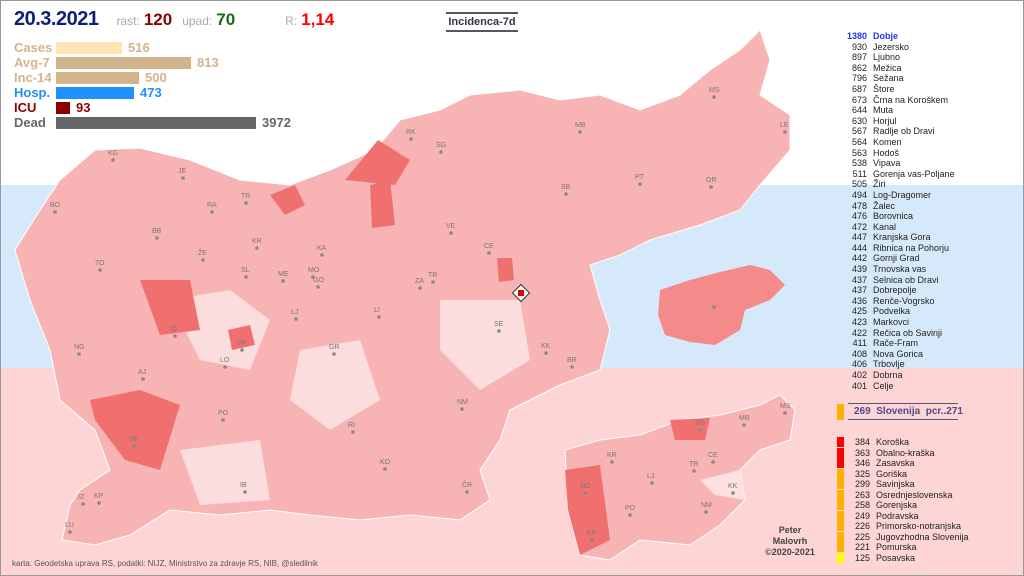 This screenshot has width=1024, height=576. I want to click on region-value: 325, so click(862, 473).